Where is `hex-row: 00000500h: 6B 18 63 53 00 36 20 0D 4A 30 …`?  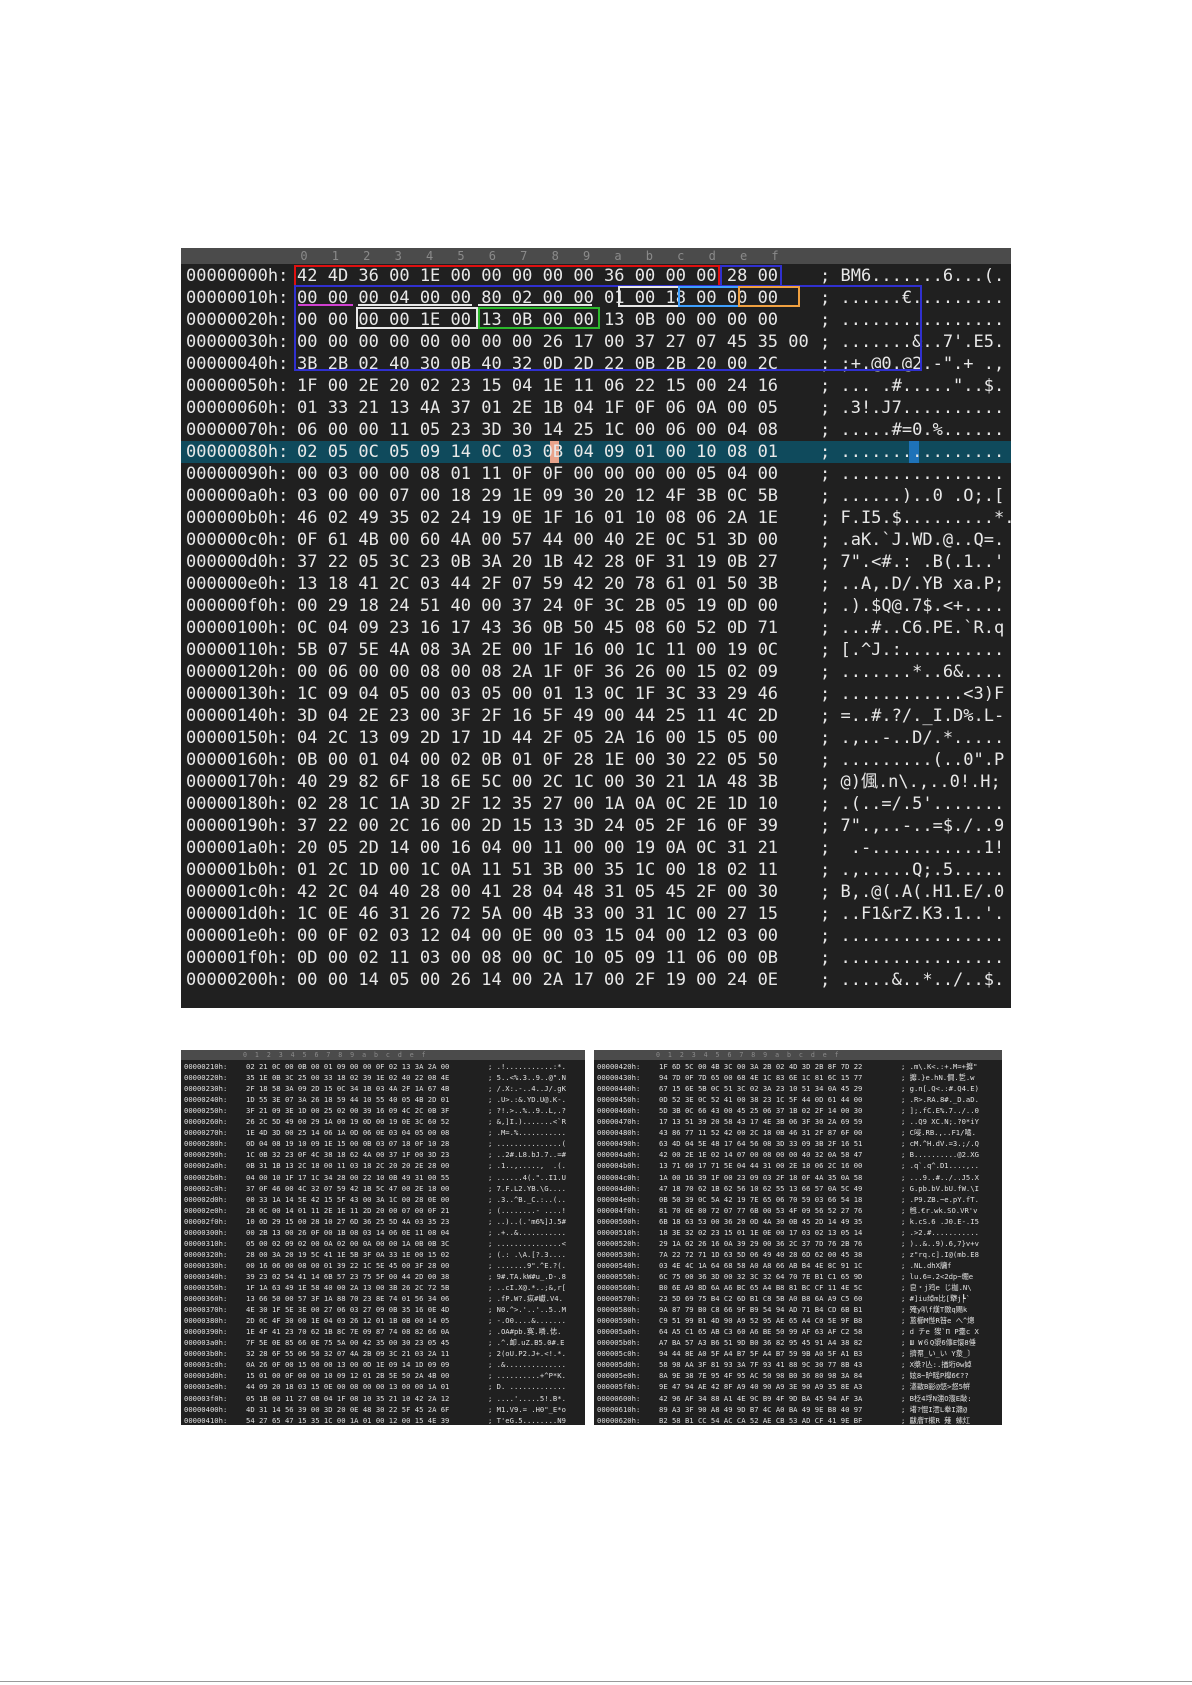 hex-row: 00000500h: 6B 18 63 53 00 36 20 0D 4A 30 … is located at coordinates (798, 1222).